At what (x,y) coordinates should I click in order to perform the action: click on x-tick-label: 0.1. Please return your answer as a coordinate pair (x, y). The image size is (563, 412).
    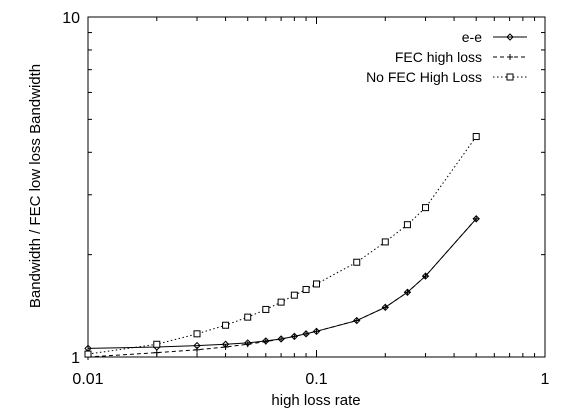
    Looking at the image, I should click on (316, 379).